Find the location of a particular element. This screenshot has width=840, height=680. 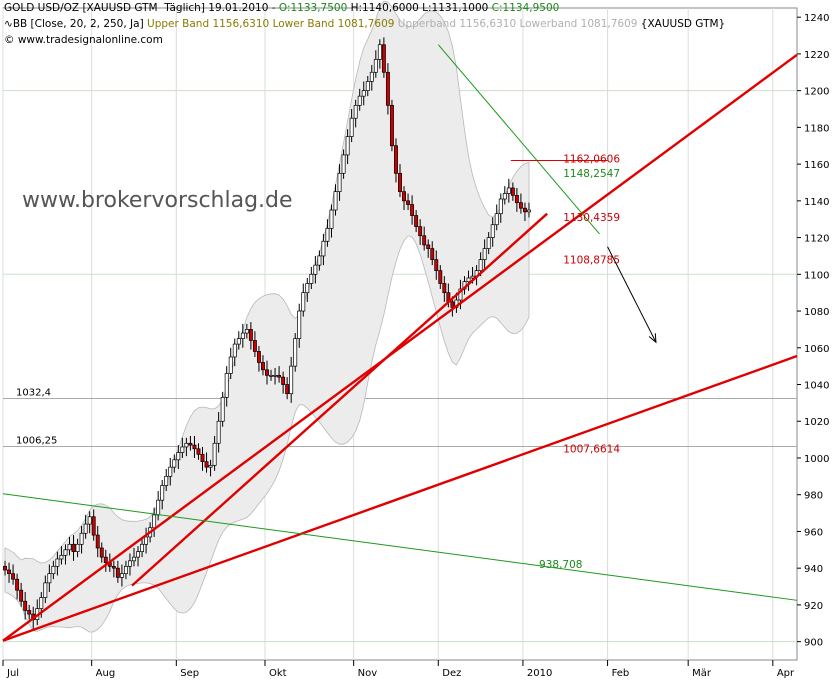

annotation-0: 1162,0606 is located at coordinates (591, 159).